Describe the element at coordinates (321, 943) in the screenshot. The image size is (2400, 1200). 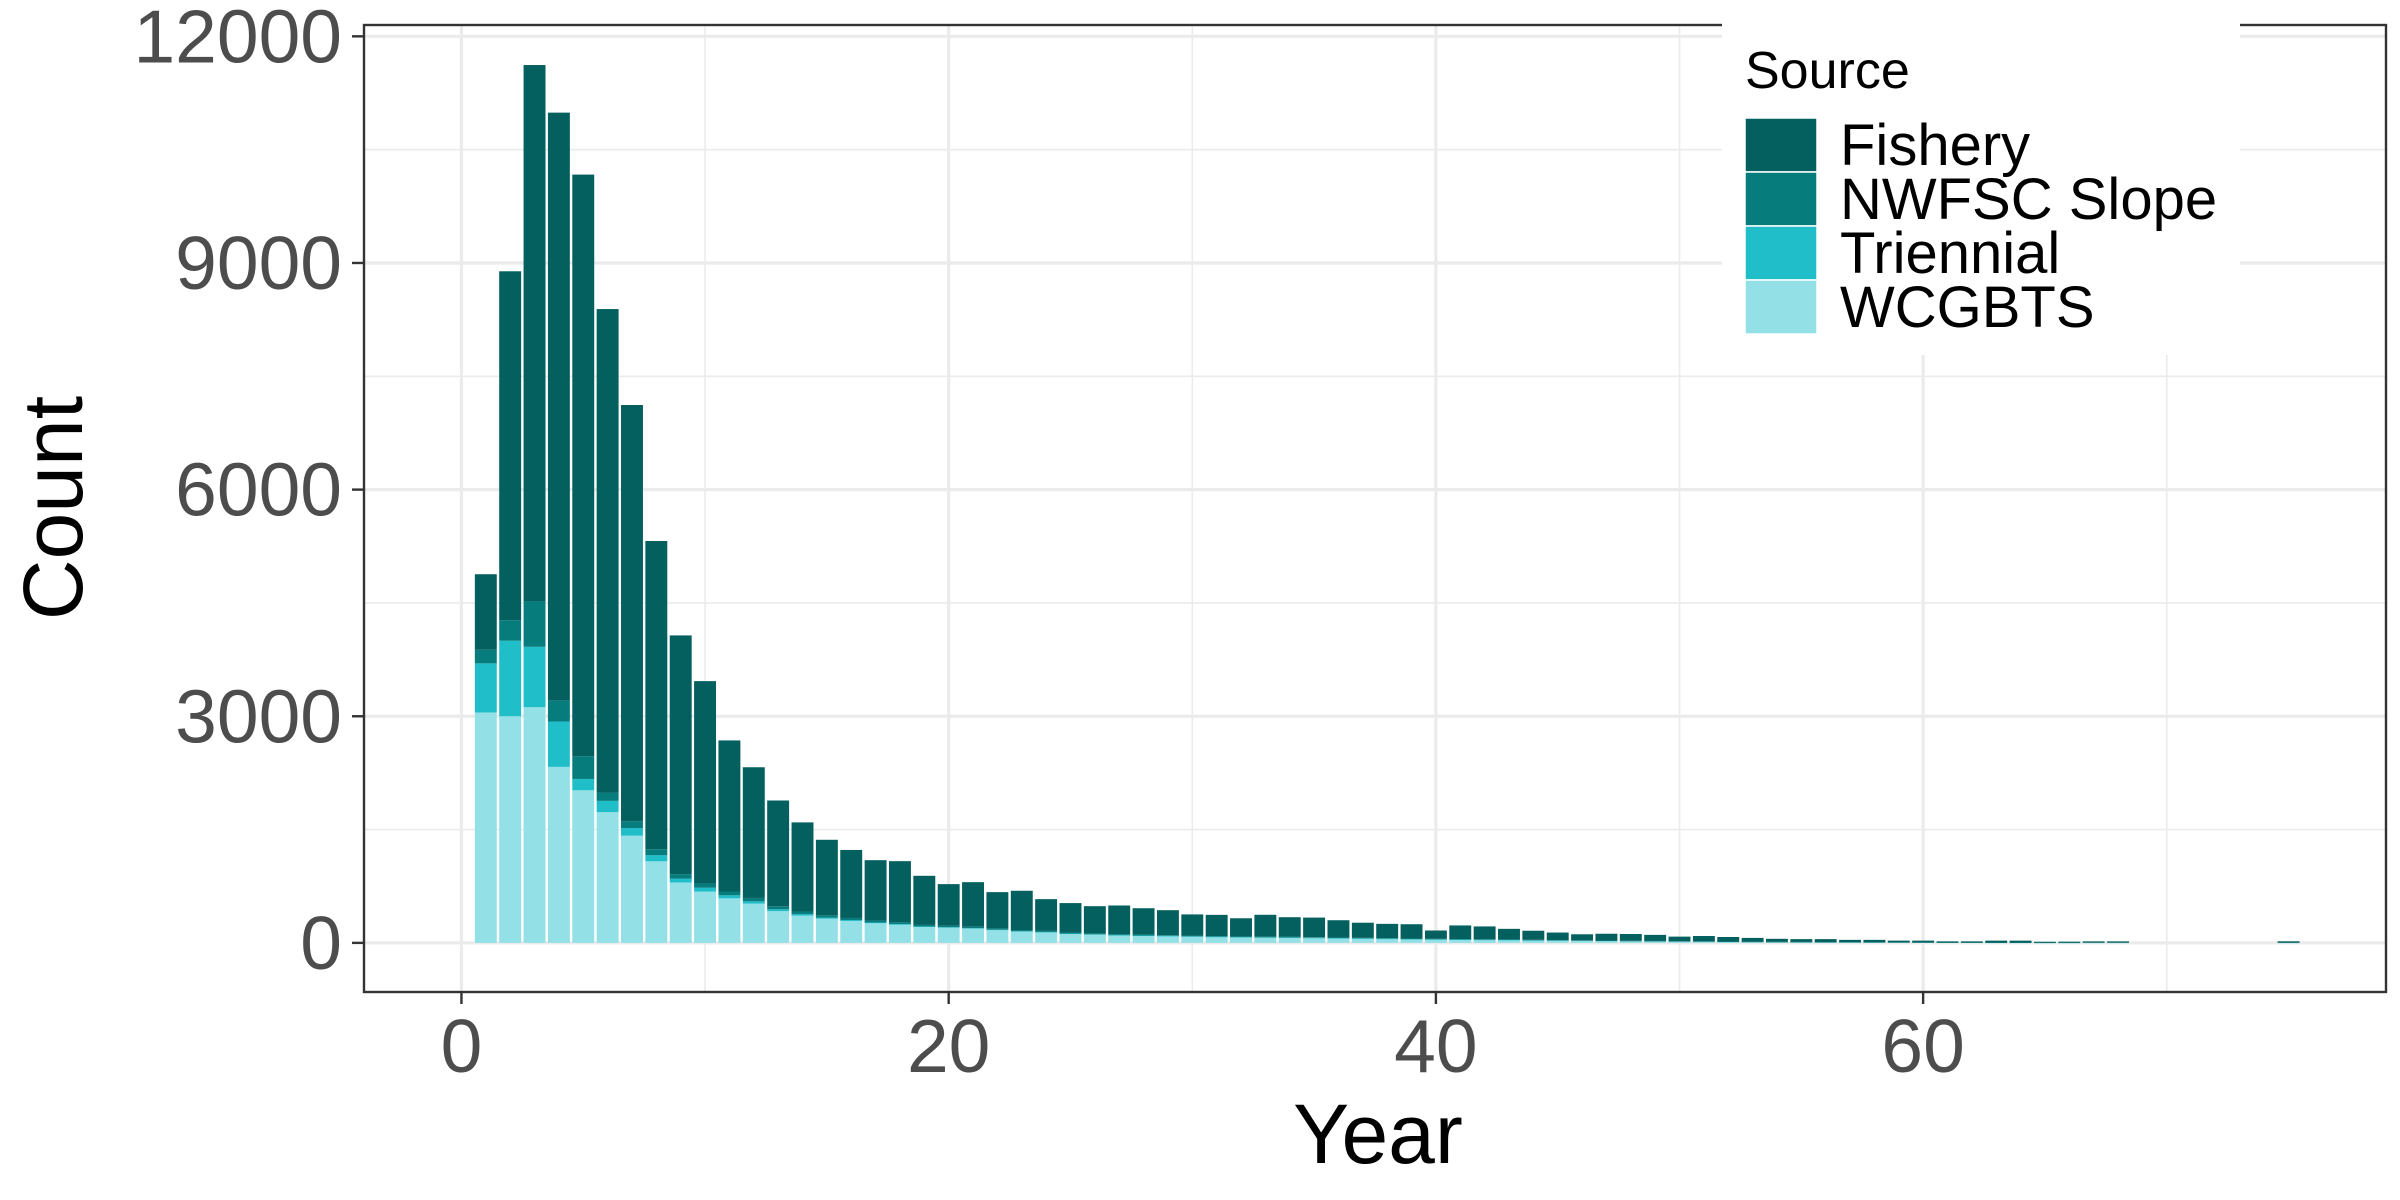
I see `y-tick-label: 0` at that location.